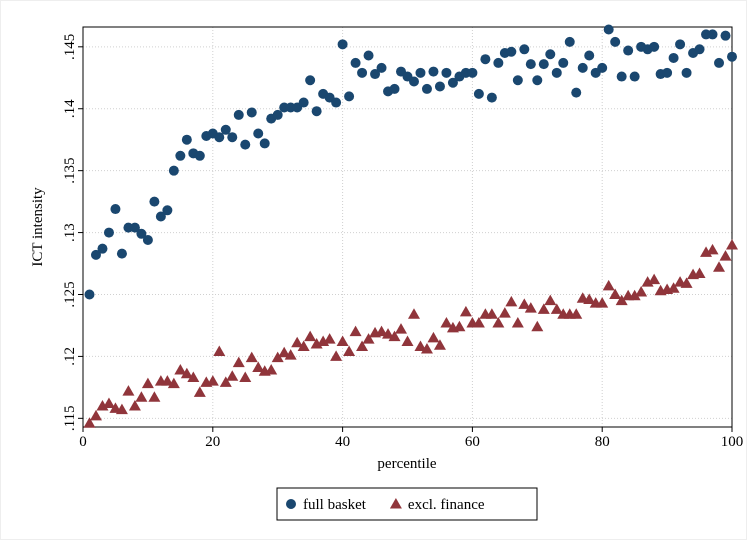 The image size is (747, 540). I want to click on x-axis-label: percentile, so click(406, 464).